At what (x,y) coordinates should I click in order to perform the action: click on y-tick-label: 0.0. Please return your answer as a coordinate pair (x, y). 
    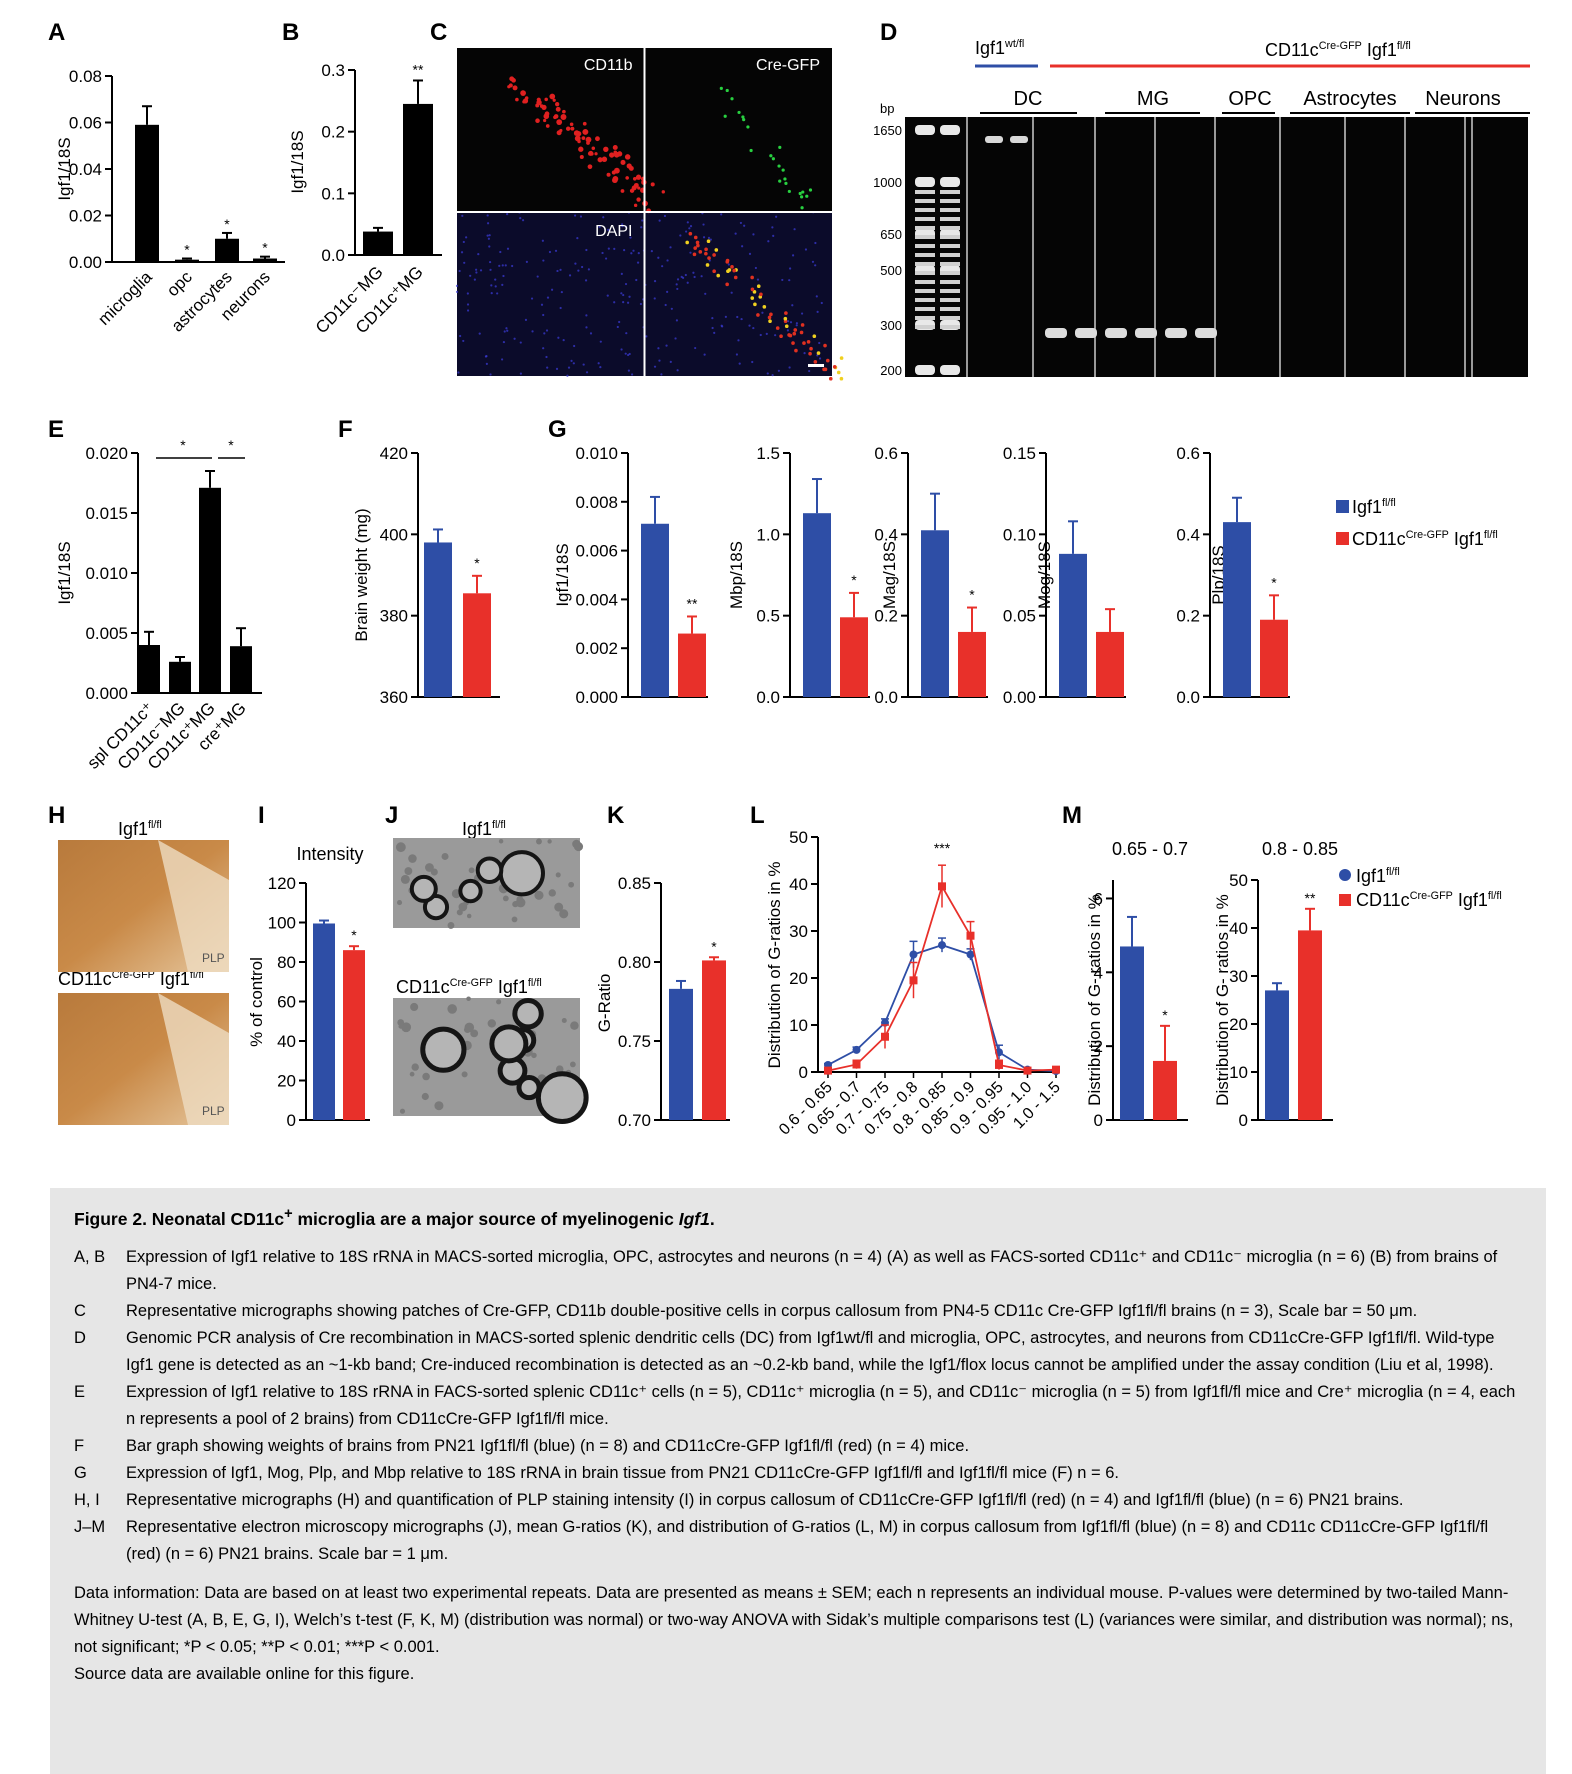
    Looking at the image, I should click on (1188, 697).